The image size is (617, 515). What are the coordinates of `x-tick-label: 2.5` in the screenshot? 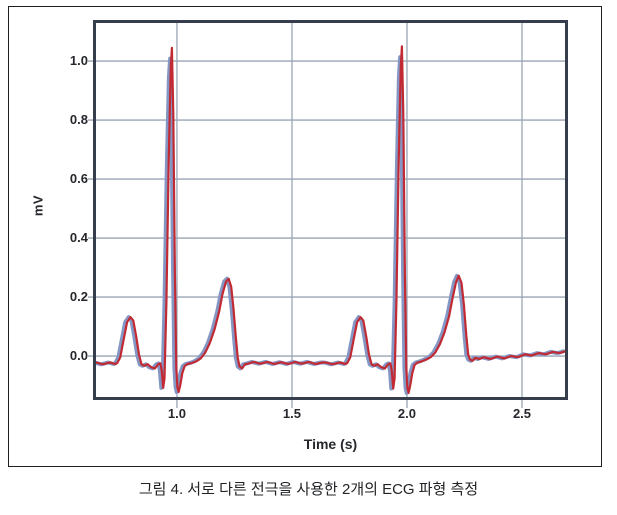 It's located at (522, 413).